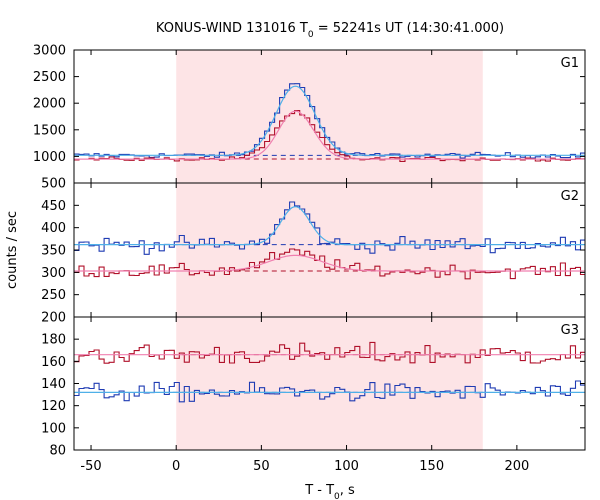  Describe the element at coordinates (49, 157) in the screenshot. I see `y-tick-label: 1000` at that location.